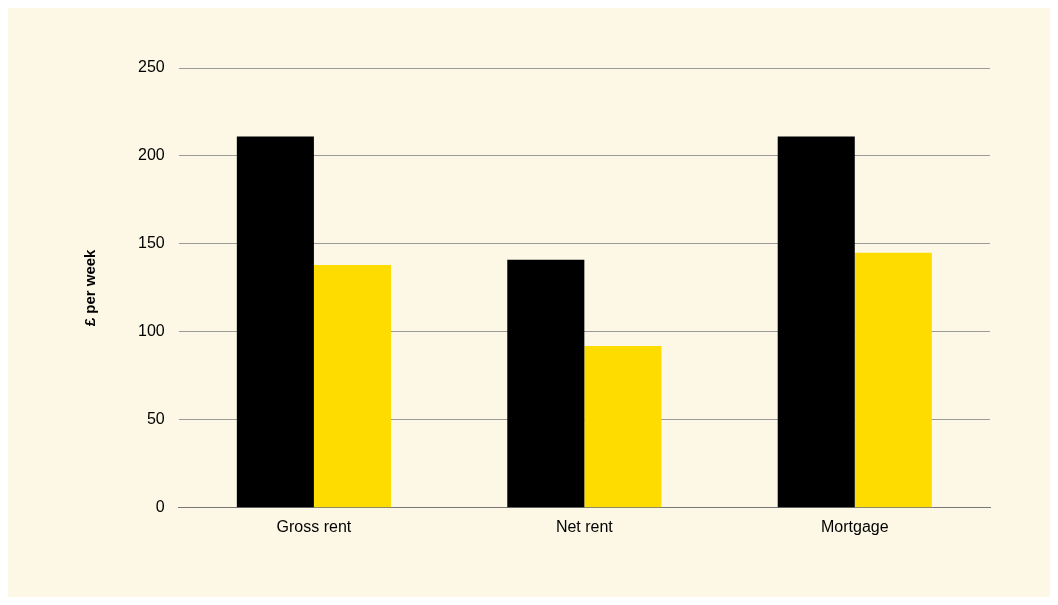 This screenshot has width=1058, height=605. Describe the element at coordinates (90, 287) in the screenshot. I see `y-axis-title: £ per week` at that location.